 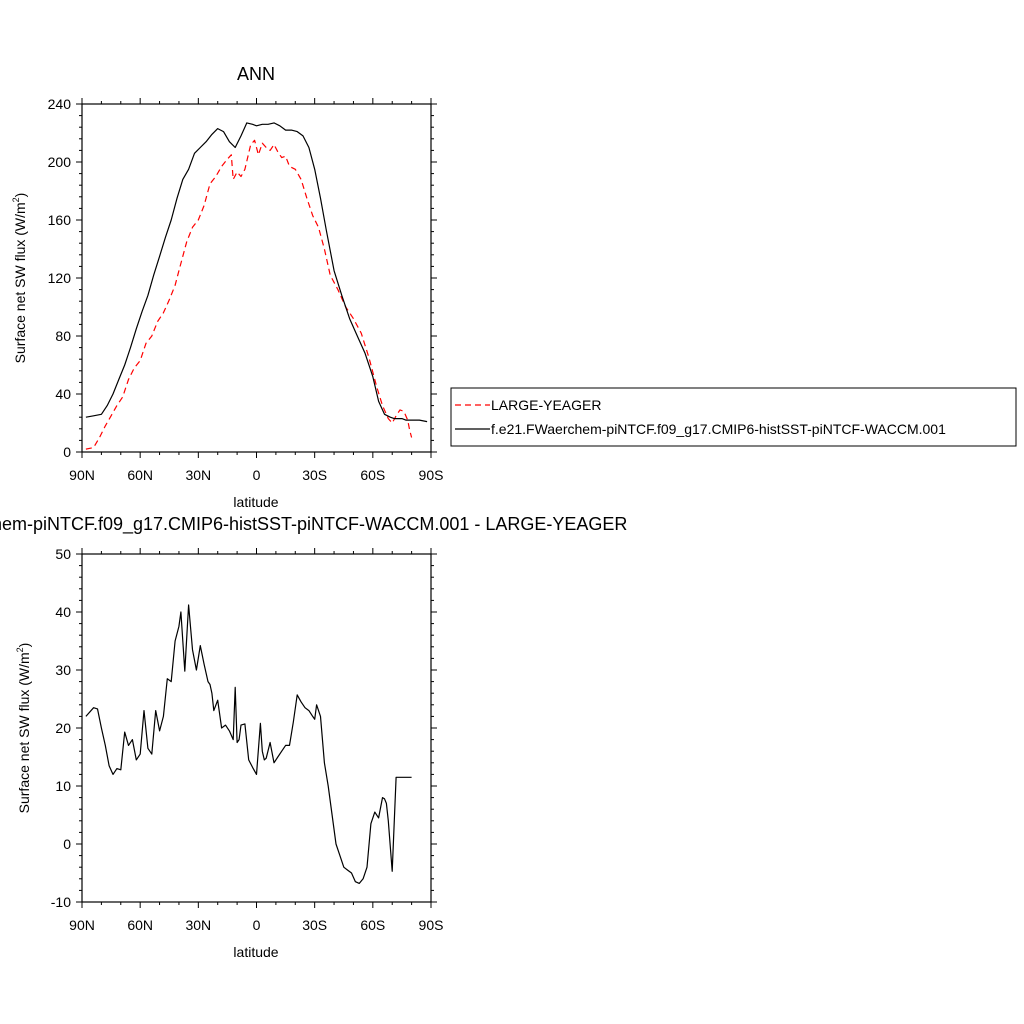 What do you see at coordinates (546, 405) in the screenshot?
I see `legend-label-large-yeager: LARGE-YEAGER` at bounding box center [546, 405].